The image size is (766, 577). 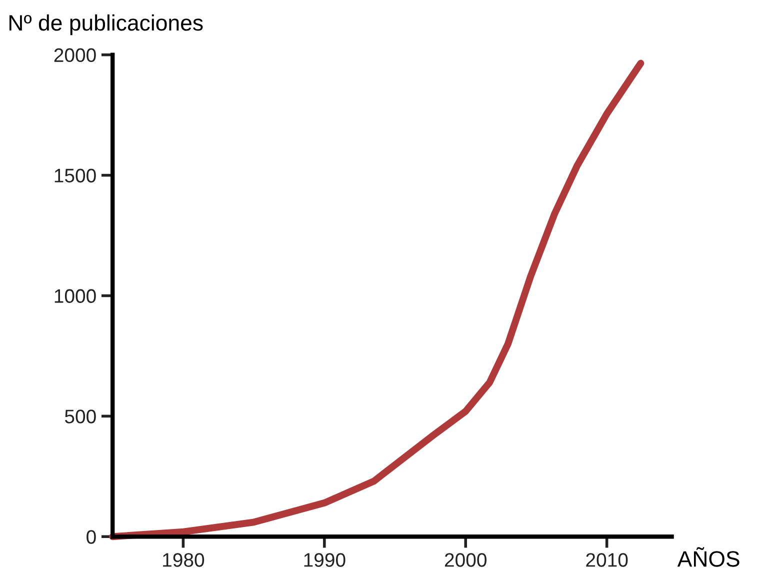 What do you see at coordinates (465, 560) in the screenshot?
I see `x-tick-label: 2000` at bounding box center [465, 560].